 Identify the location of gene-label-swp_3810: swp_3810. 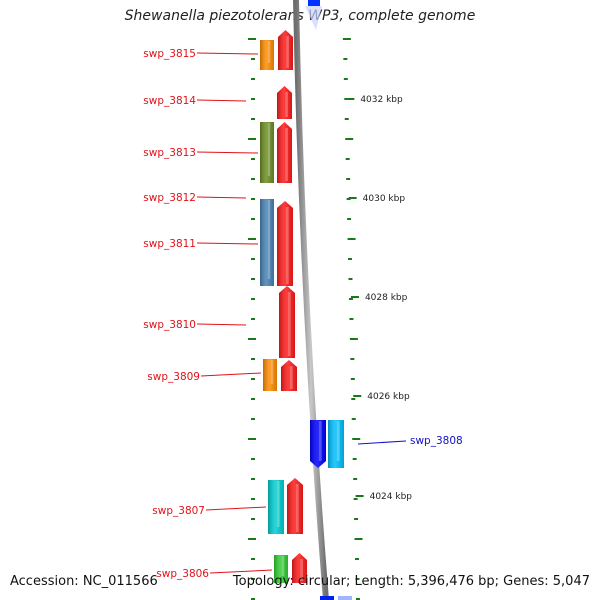
(195, 325).